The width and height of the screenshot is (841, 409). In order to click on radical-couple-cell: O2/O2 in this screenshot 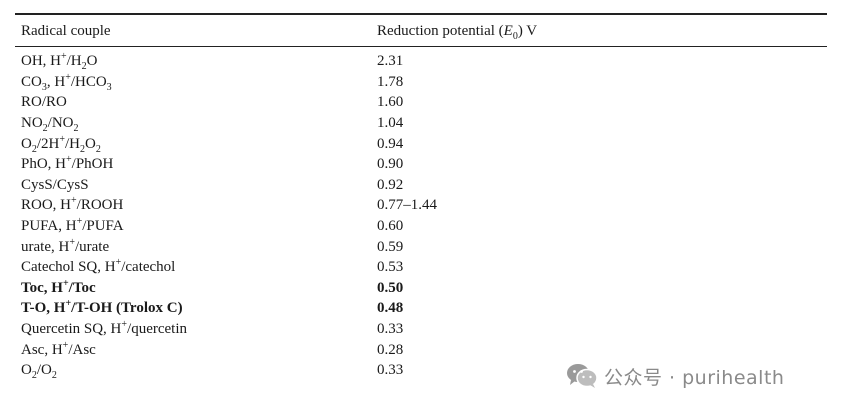, I will do `click(196, 371)`.